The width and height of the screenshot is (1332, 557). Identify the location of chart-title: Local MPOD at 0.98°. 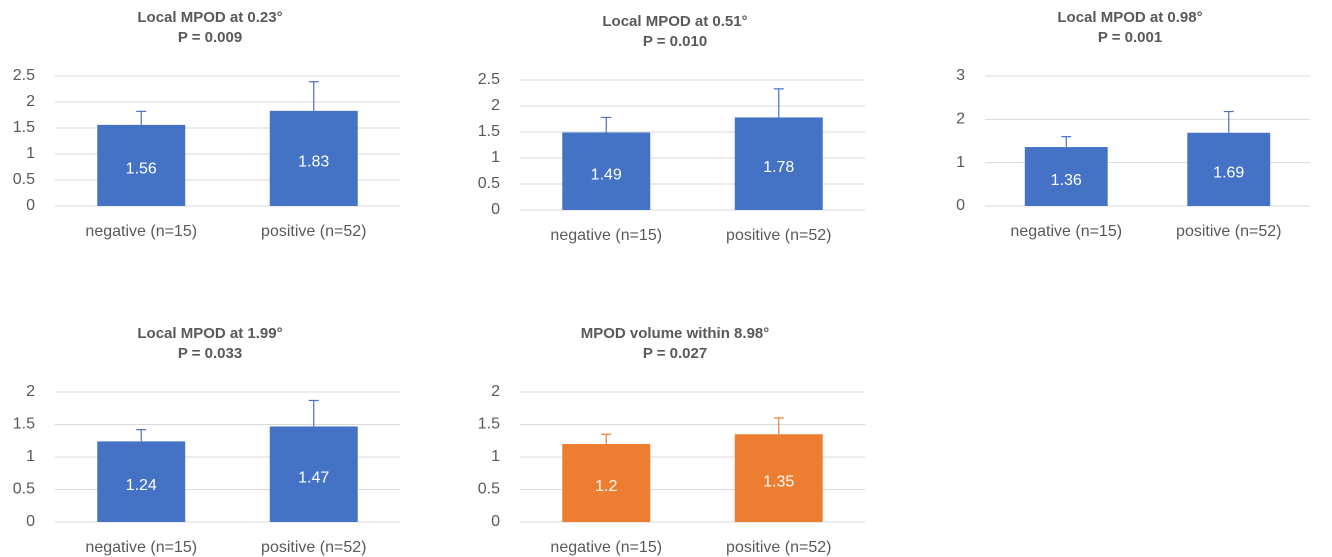
(1129, 17).